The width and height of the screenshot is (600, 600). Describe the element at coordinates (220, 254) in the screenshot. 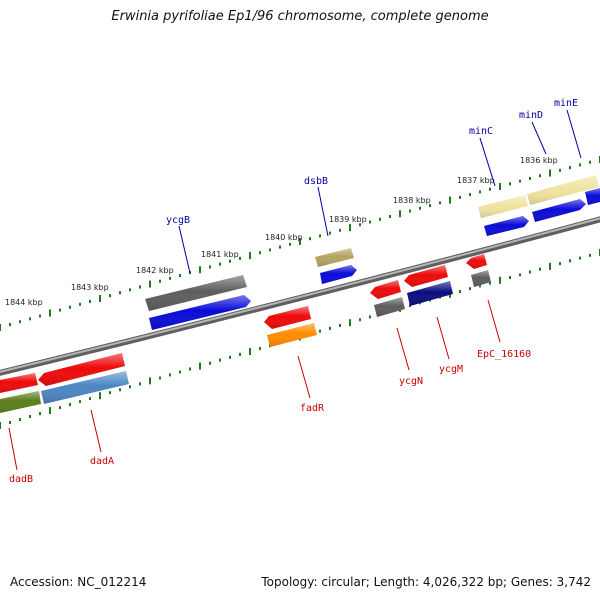

I see `kbp-label: 1841 kbp` at that location.